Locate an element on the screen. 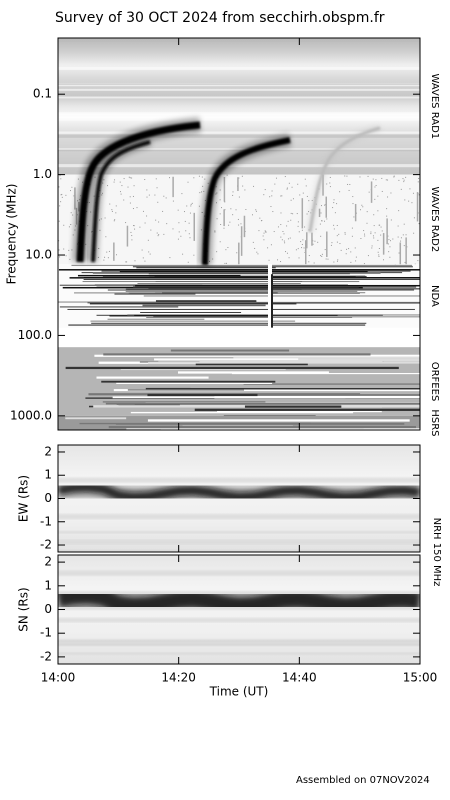 The width and height of the screenshot is (450, 800). y-axis-label: EW (Rs) is located at coordinates (24, 498).